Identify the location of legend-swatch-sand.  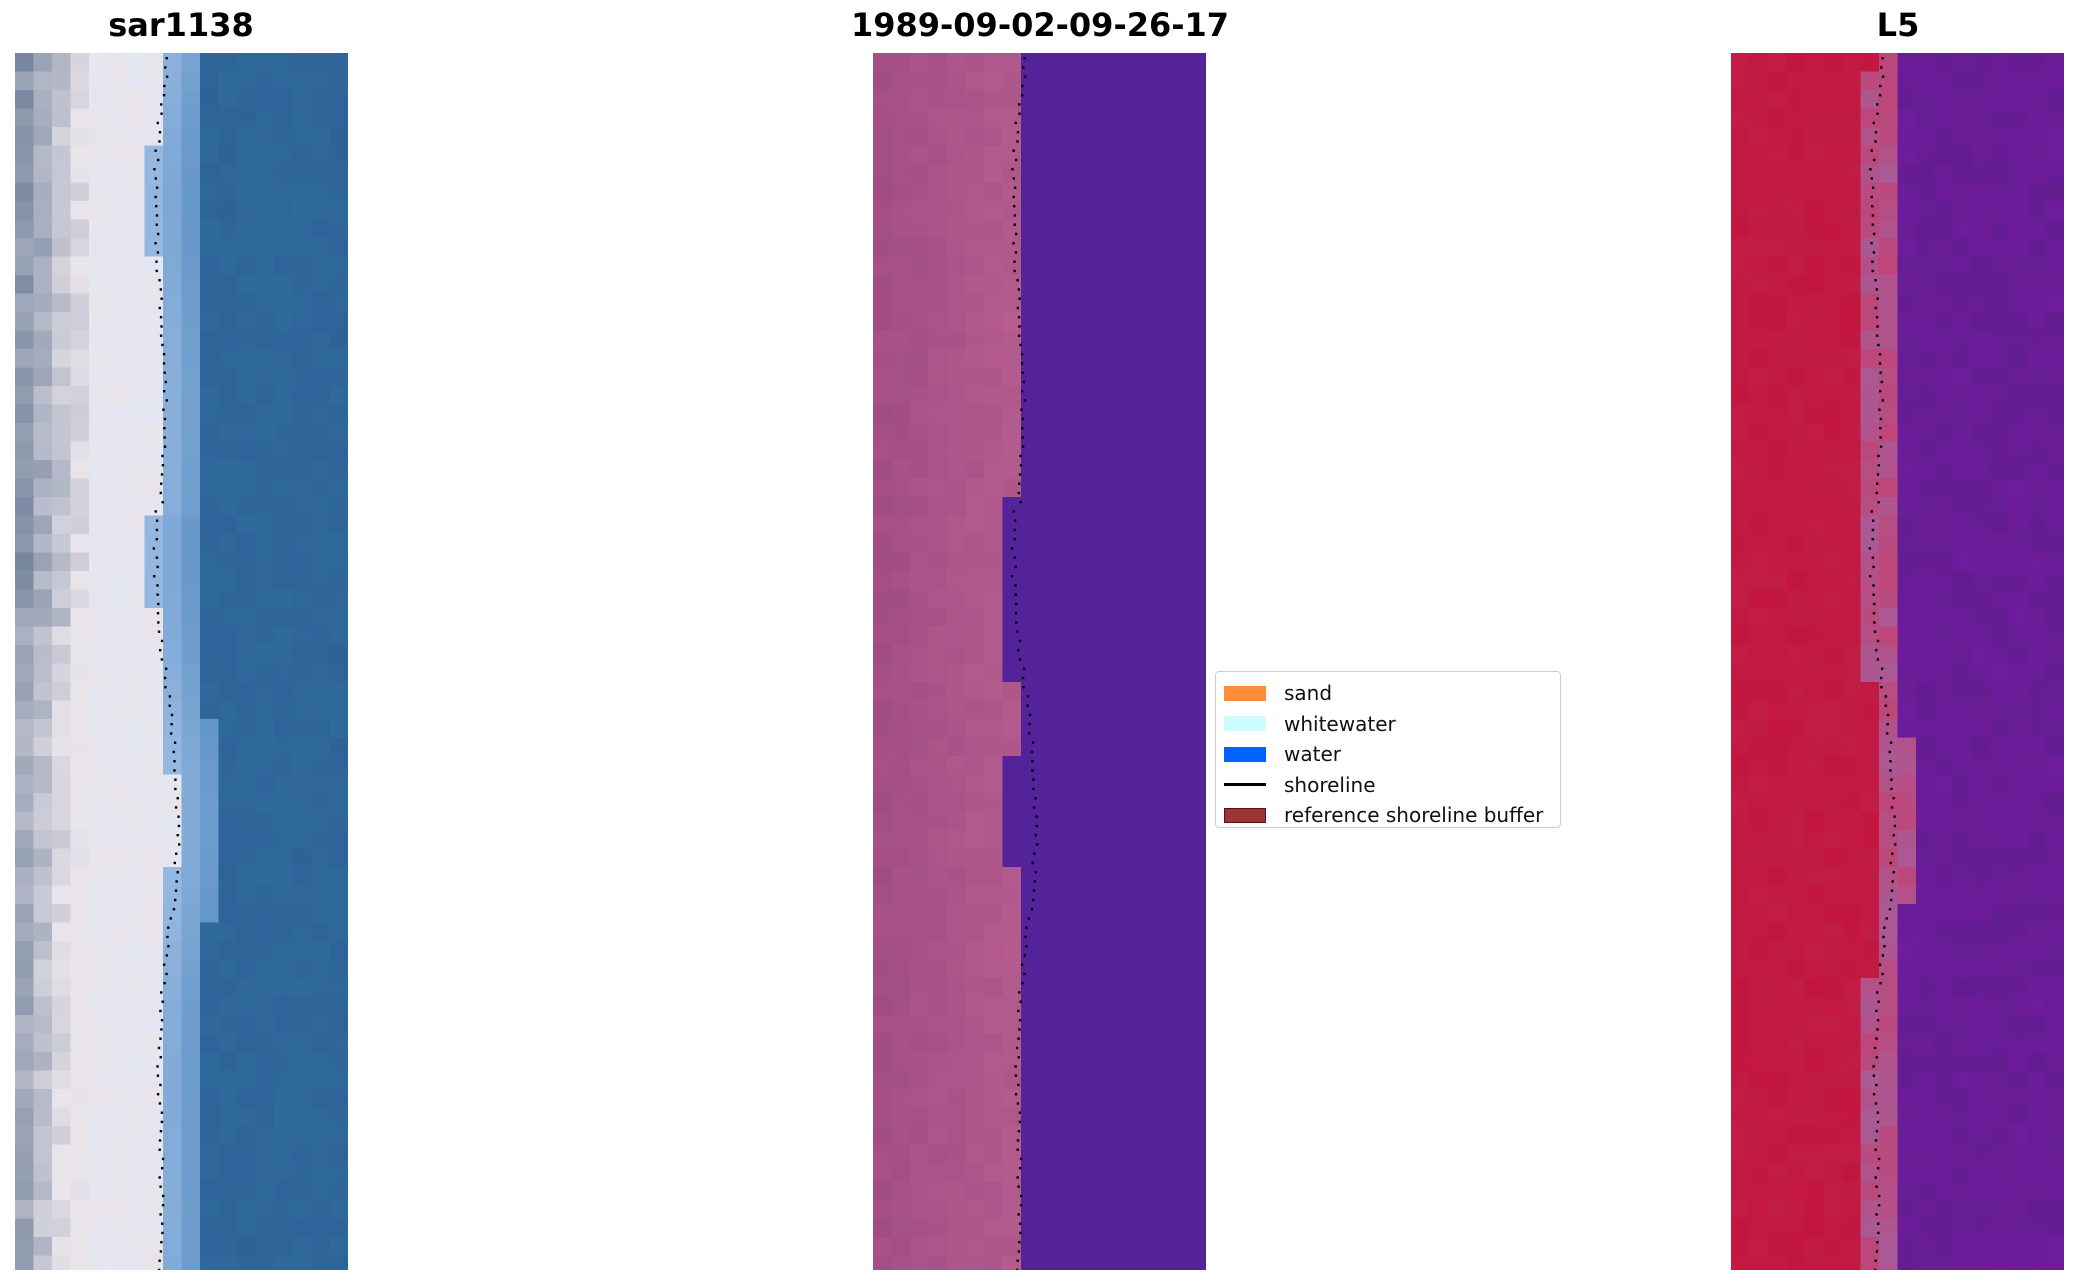
(1245, 693).